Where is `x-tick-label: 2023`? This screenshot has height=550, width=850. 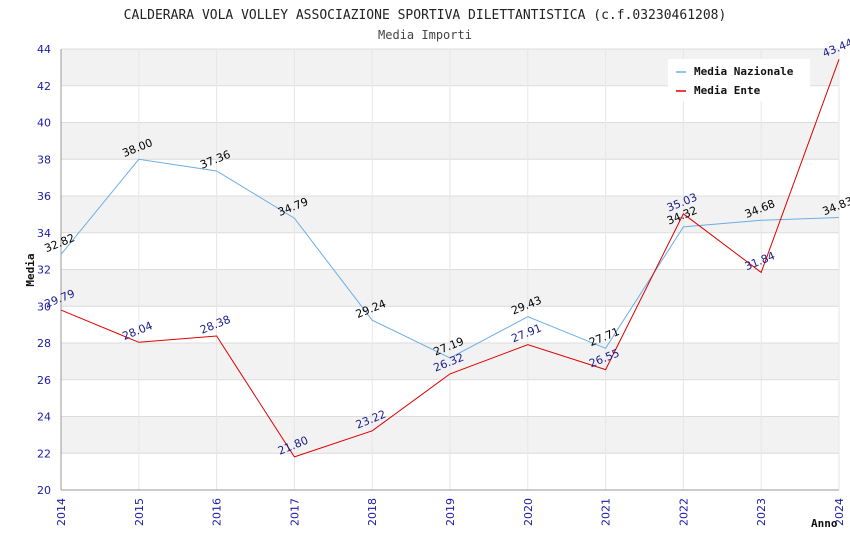 x-tick-label: 2023 is located at coordinates (761, 512).